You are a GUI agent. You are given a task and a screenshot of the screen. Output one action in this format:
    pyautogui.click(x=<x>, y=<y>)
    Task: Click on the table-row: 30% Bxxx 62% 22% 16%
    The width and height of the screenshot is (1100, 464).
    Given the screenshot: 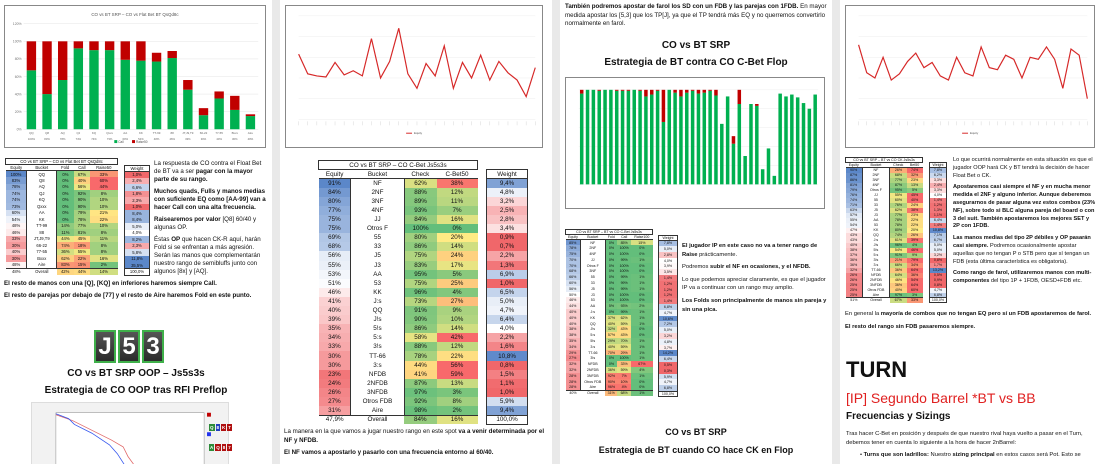 What is the action you would take?
    pyautogui.click(x=61, y=258)
    